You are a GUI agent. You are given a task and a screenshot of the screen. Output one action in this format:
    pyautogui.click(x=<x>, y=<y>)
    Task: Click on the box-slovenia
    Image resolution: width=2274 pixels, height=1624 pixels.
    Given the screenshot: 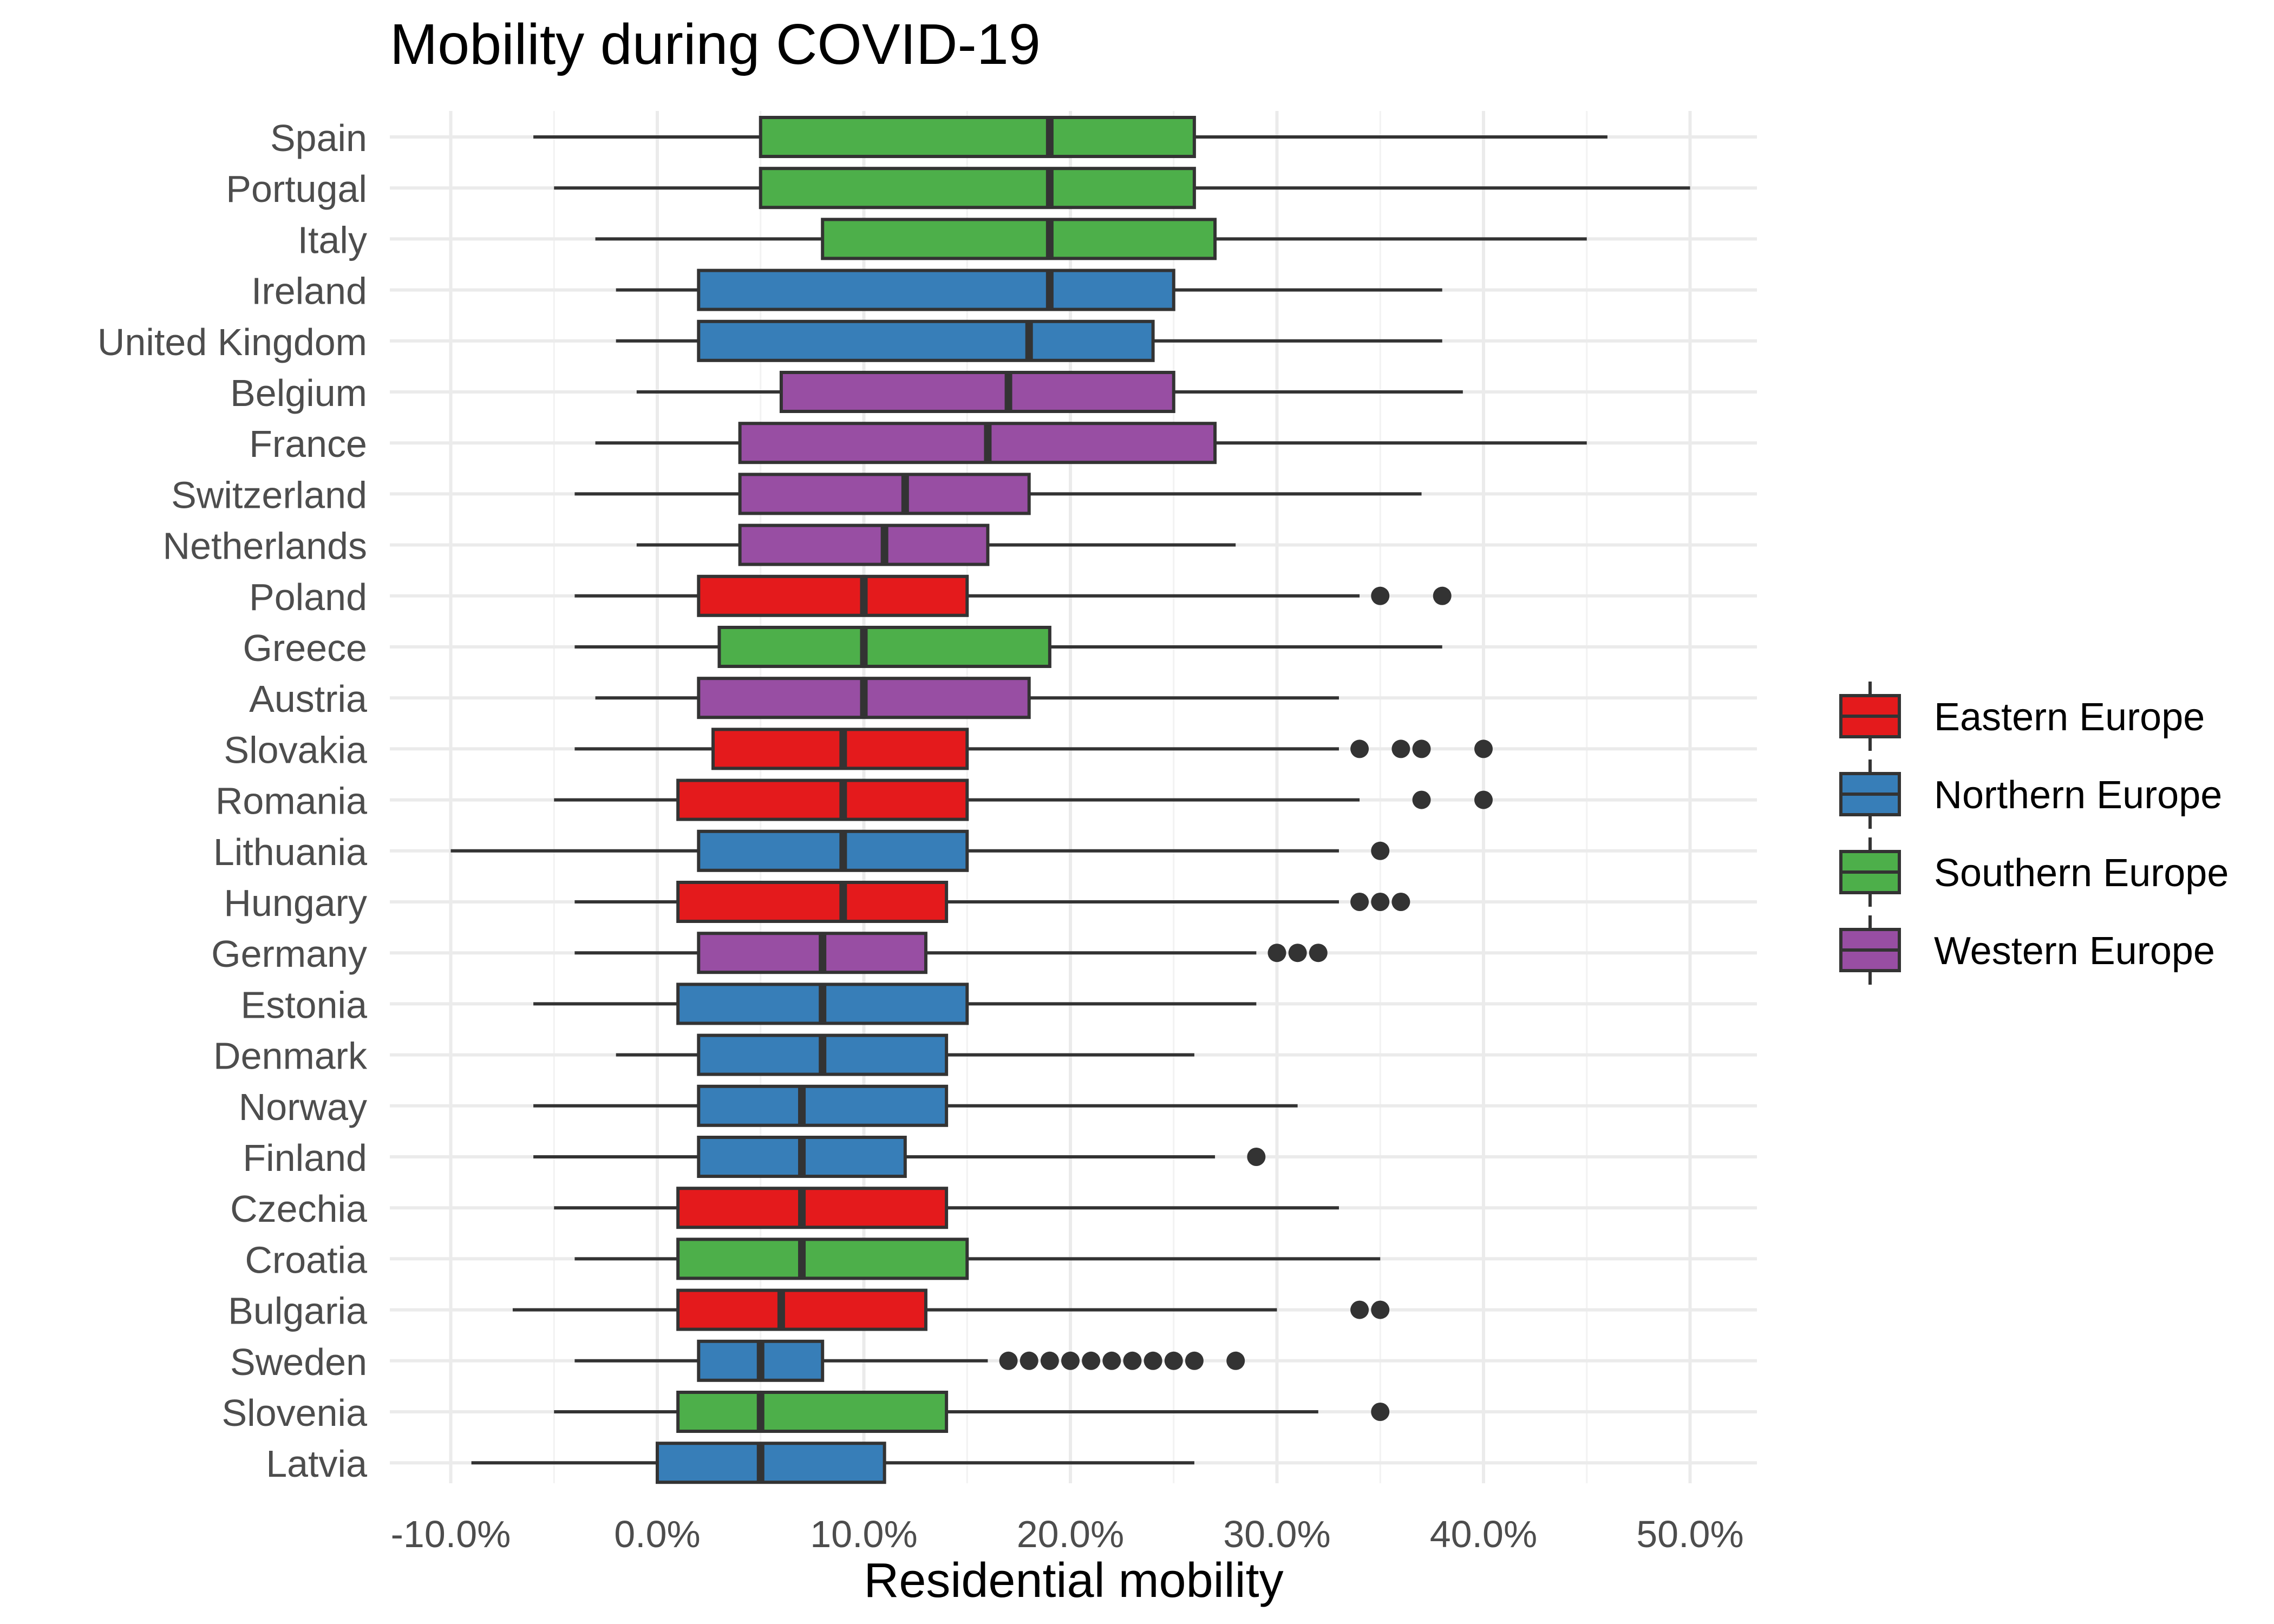 What is the action you would take?
    pyautogui.click(x=972, y=1412)
    